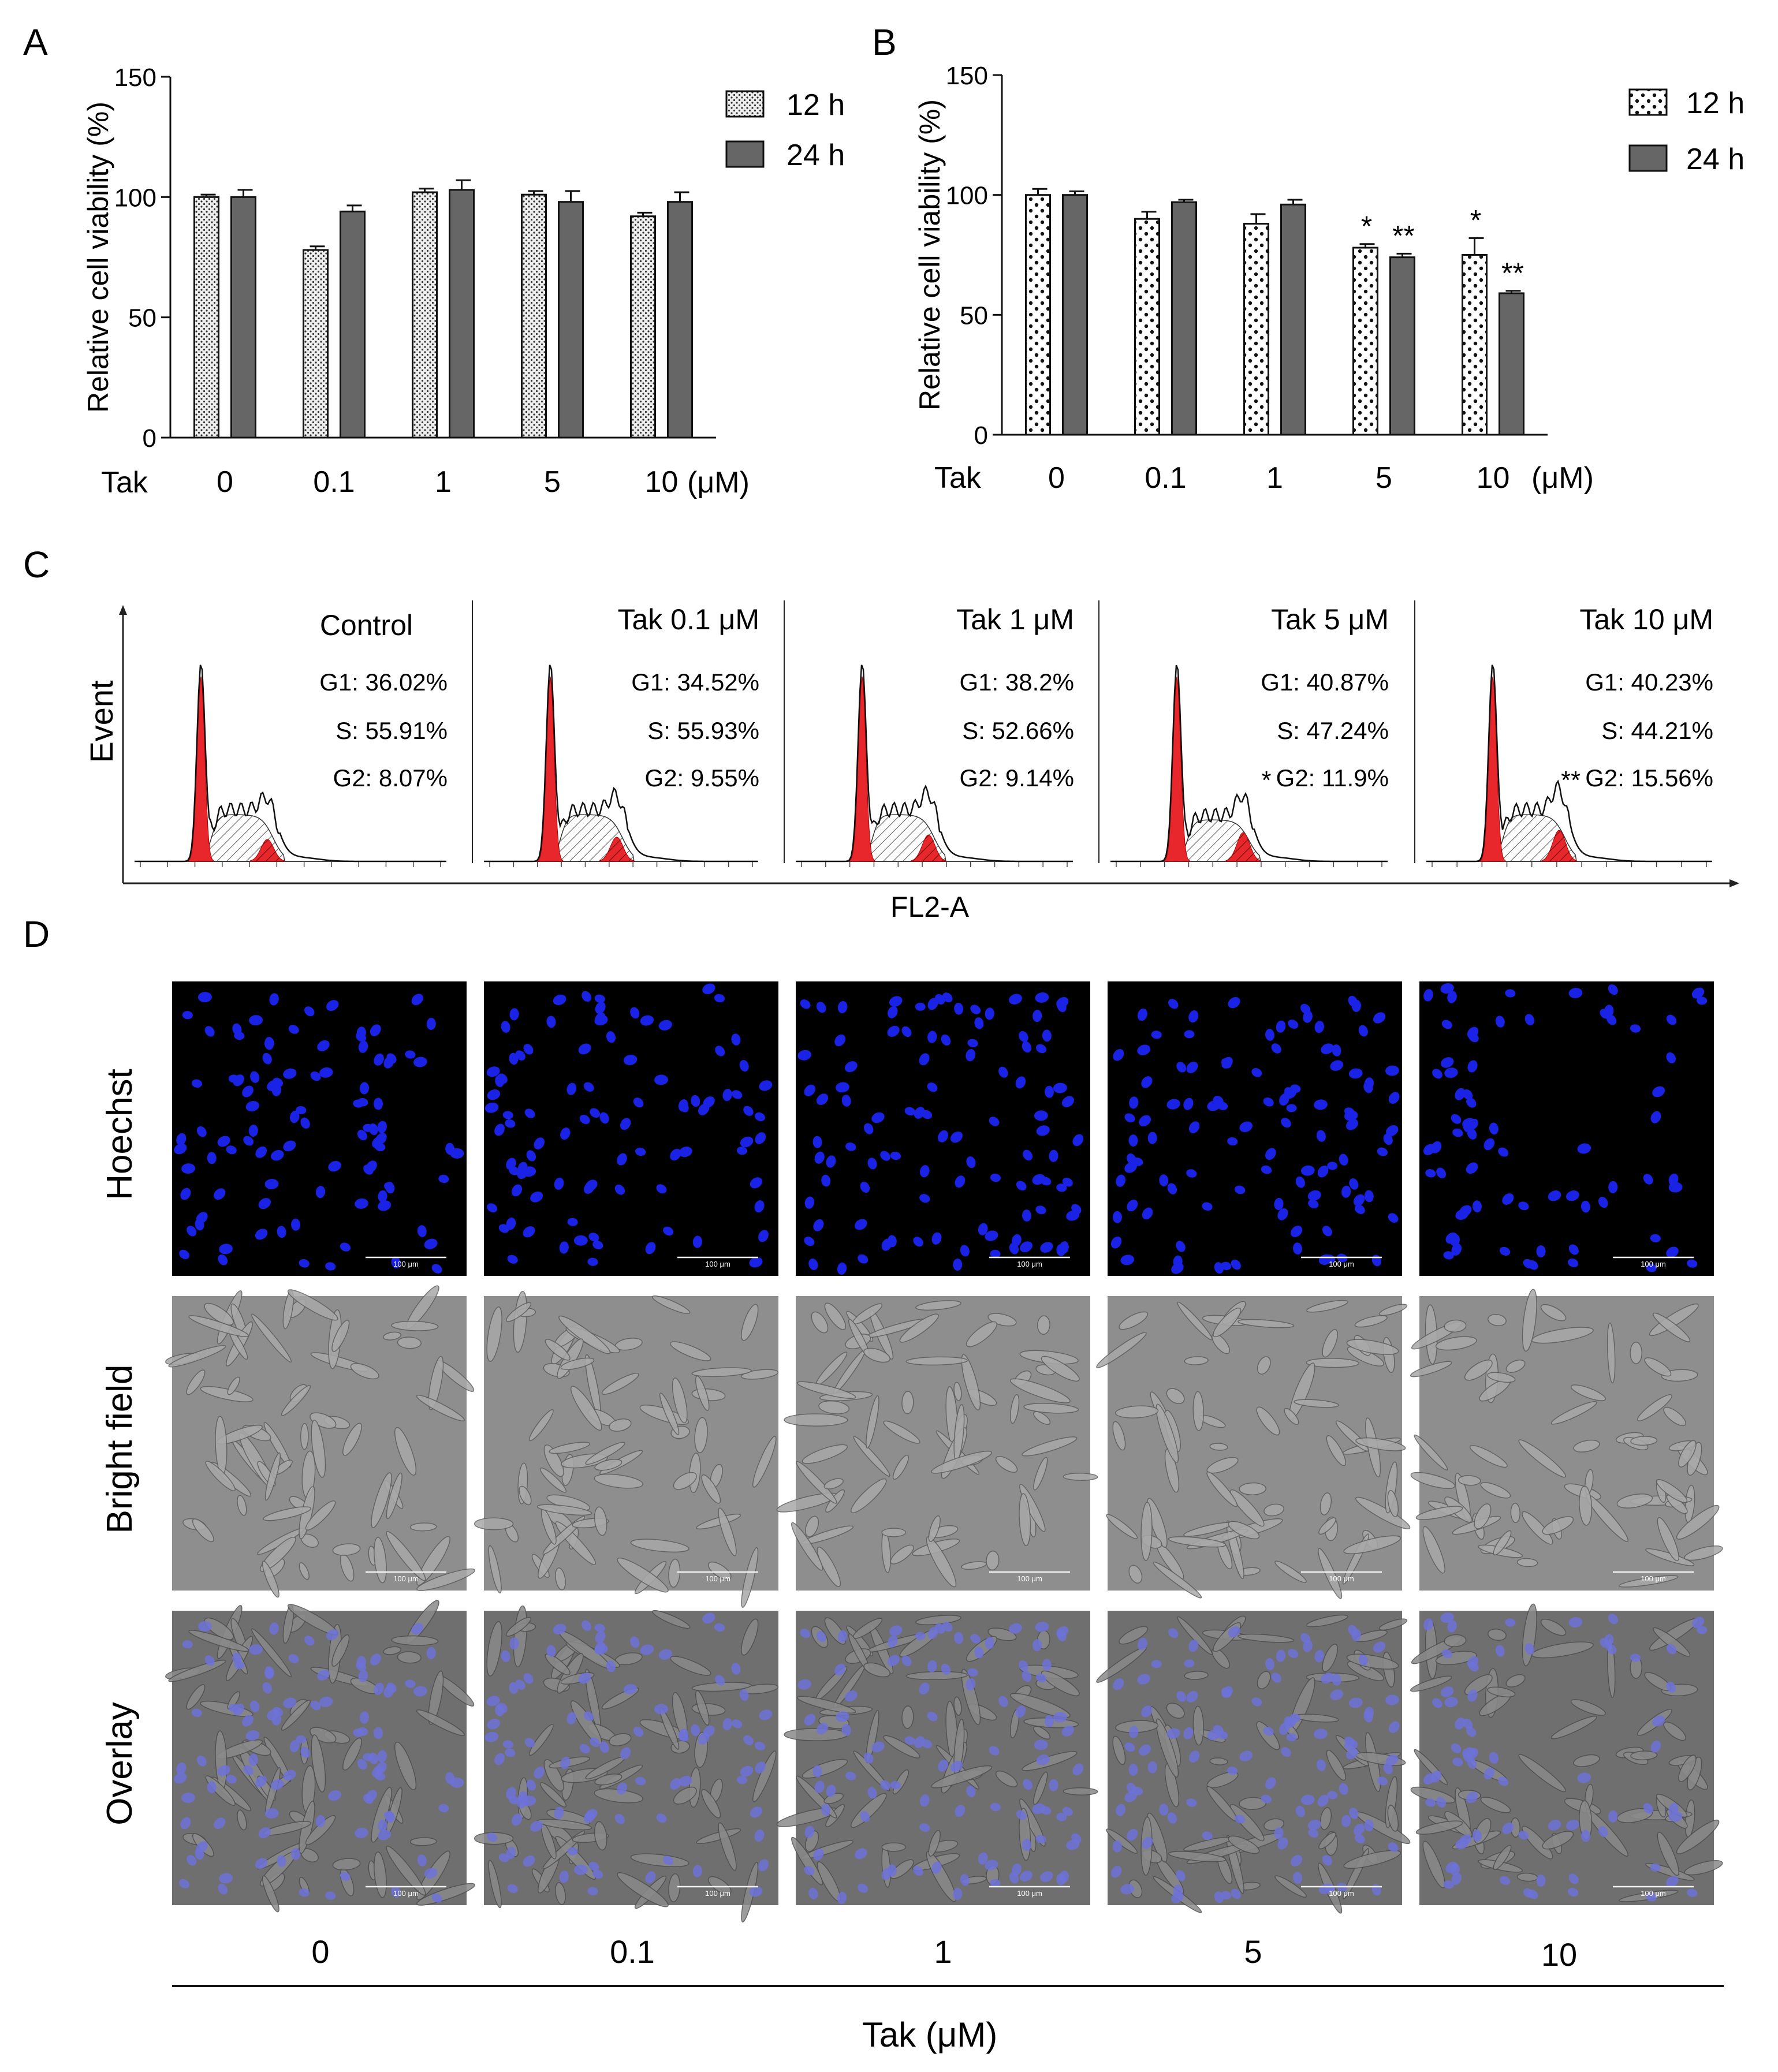 The image size is (1778, 2072). What do you see at coordinates (120, 1763) in the screenshot?
I see `row-label-overlay: Overlay` at bounding box center [120, 1763].